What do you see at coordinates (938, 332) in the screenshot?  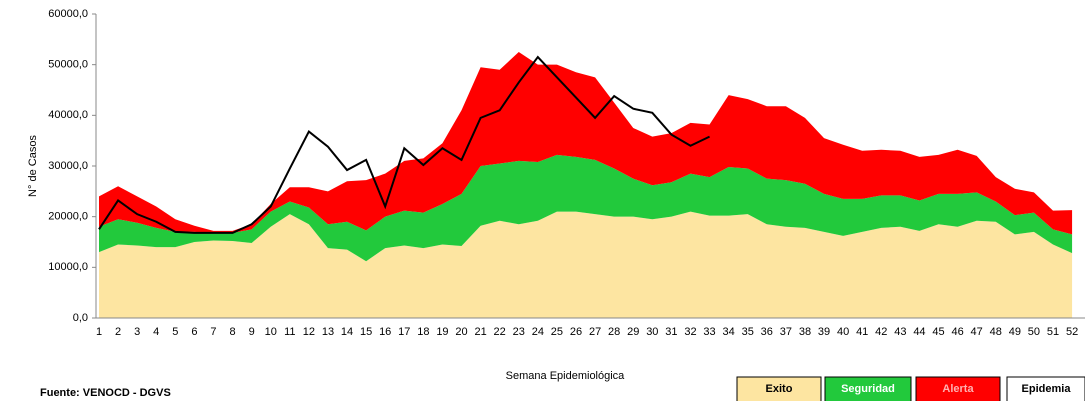 I see `x-tick-label: 45` at bounding box center [938, 332].